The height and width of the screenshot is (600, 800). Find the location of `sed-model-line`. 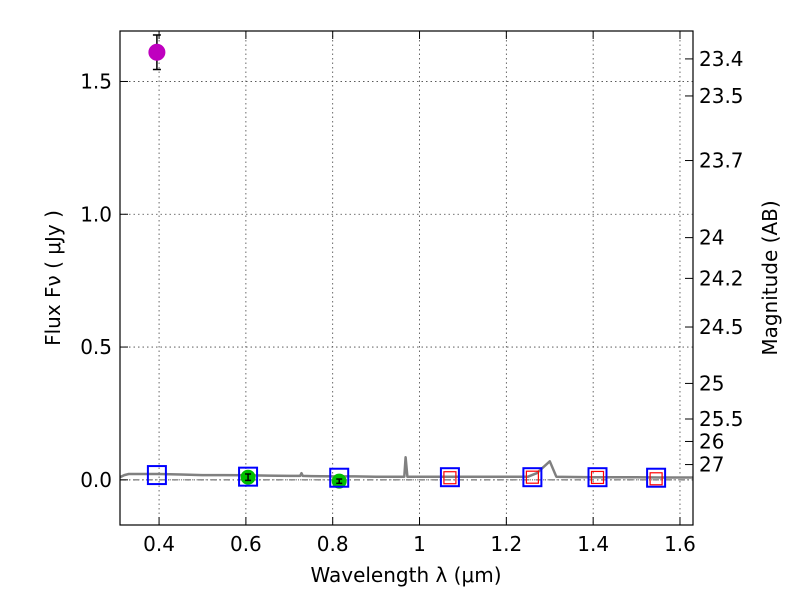

sed-model-line is located at coordinates (406, 467).